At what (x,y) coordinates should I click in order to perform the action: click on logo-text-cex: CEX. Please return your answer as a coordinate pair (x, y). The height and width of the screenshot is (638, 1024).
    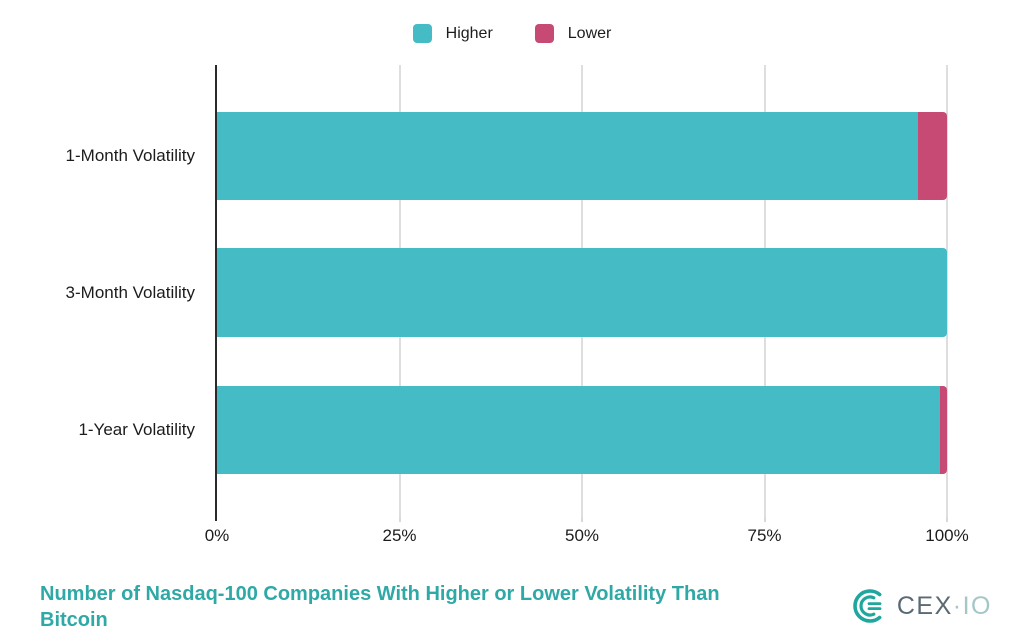
    Looking at the image, I should click on (924, 605).